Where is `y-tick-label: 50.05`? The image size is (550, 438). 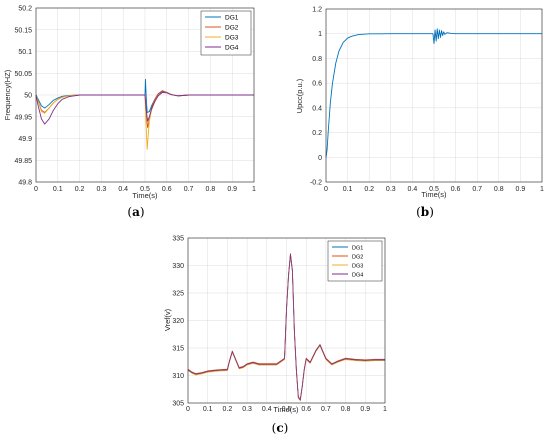 y-tick-label: 50.05 is located at coordinates (23, 74).